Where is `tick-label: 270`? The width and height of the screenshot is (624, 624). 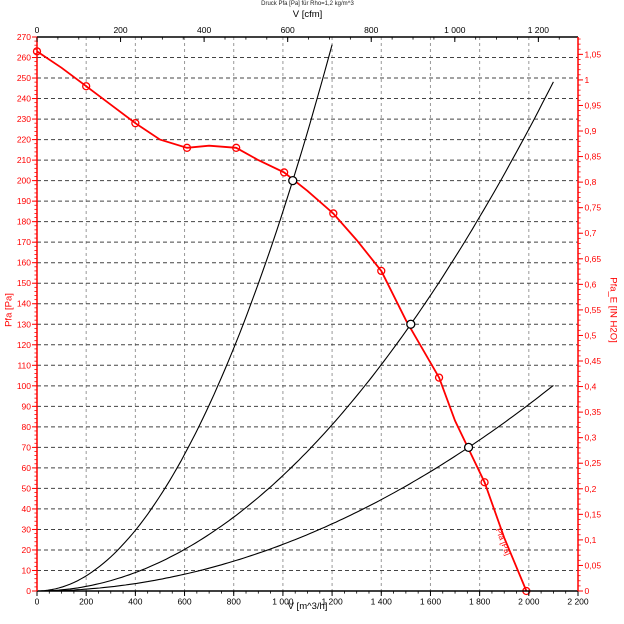 tick-label: 270 is located at coordinates (24, 37).